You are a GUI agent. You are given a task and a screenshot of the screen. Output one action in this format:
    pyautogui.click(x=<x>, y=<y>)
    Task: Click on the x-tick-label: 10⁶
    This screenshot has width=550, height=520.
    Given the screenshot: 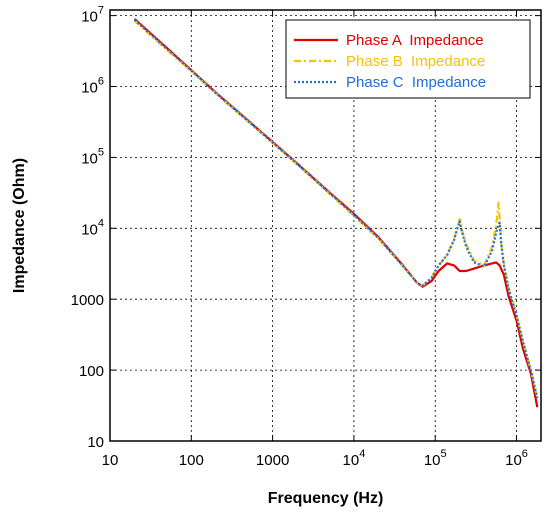 What is the action you would take?
    pyautogui.click(x=516, y=458)
    